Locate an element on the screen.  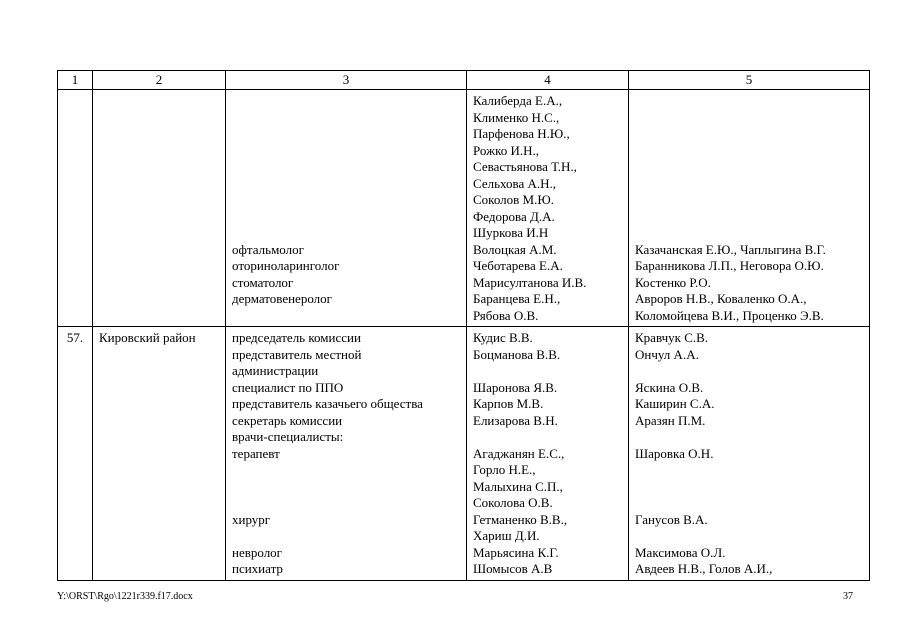
column-header: 3 is located at coordinates (346, 80).